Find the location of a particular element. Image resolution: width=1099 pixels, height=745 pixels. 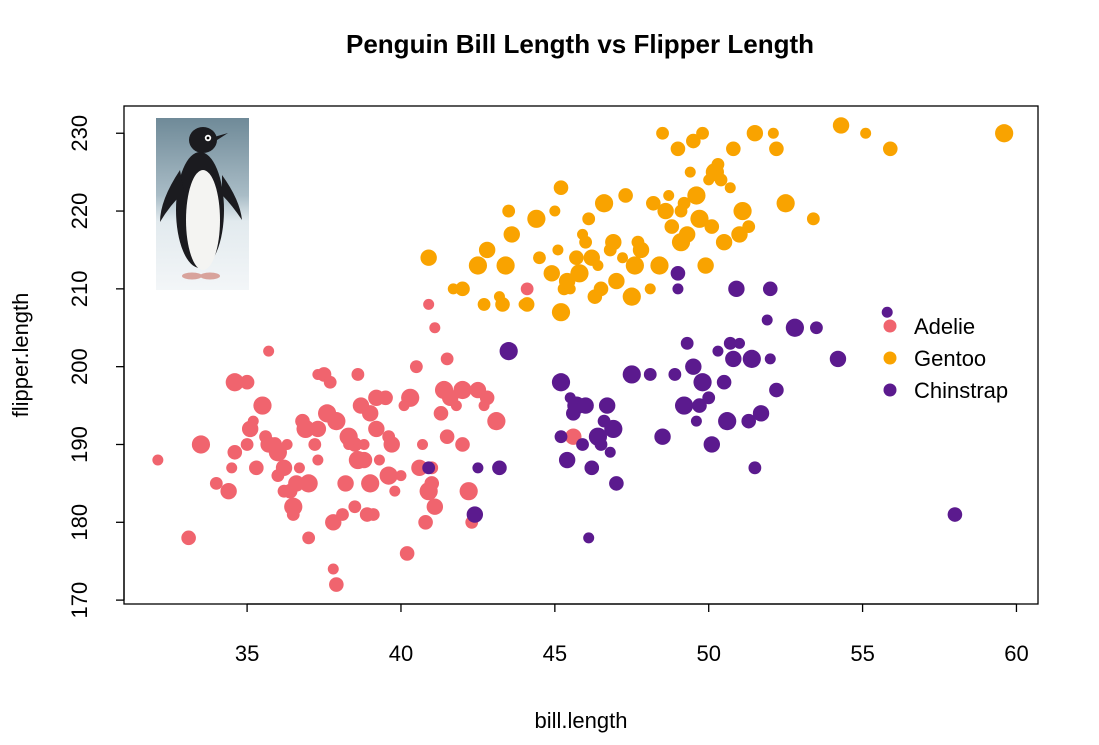

x-tick-label-2: 45 is located at coordinates (555, 653).